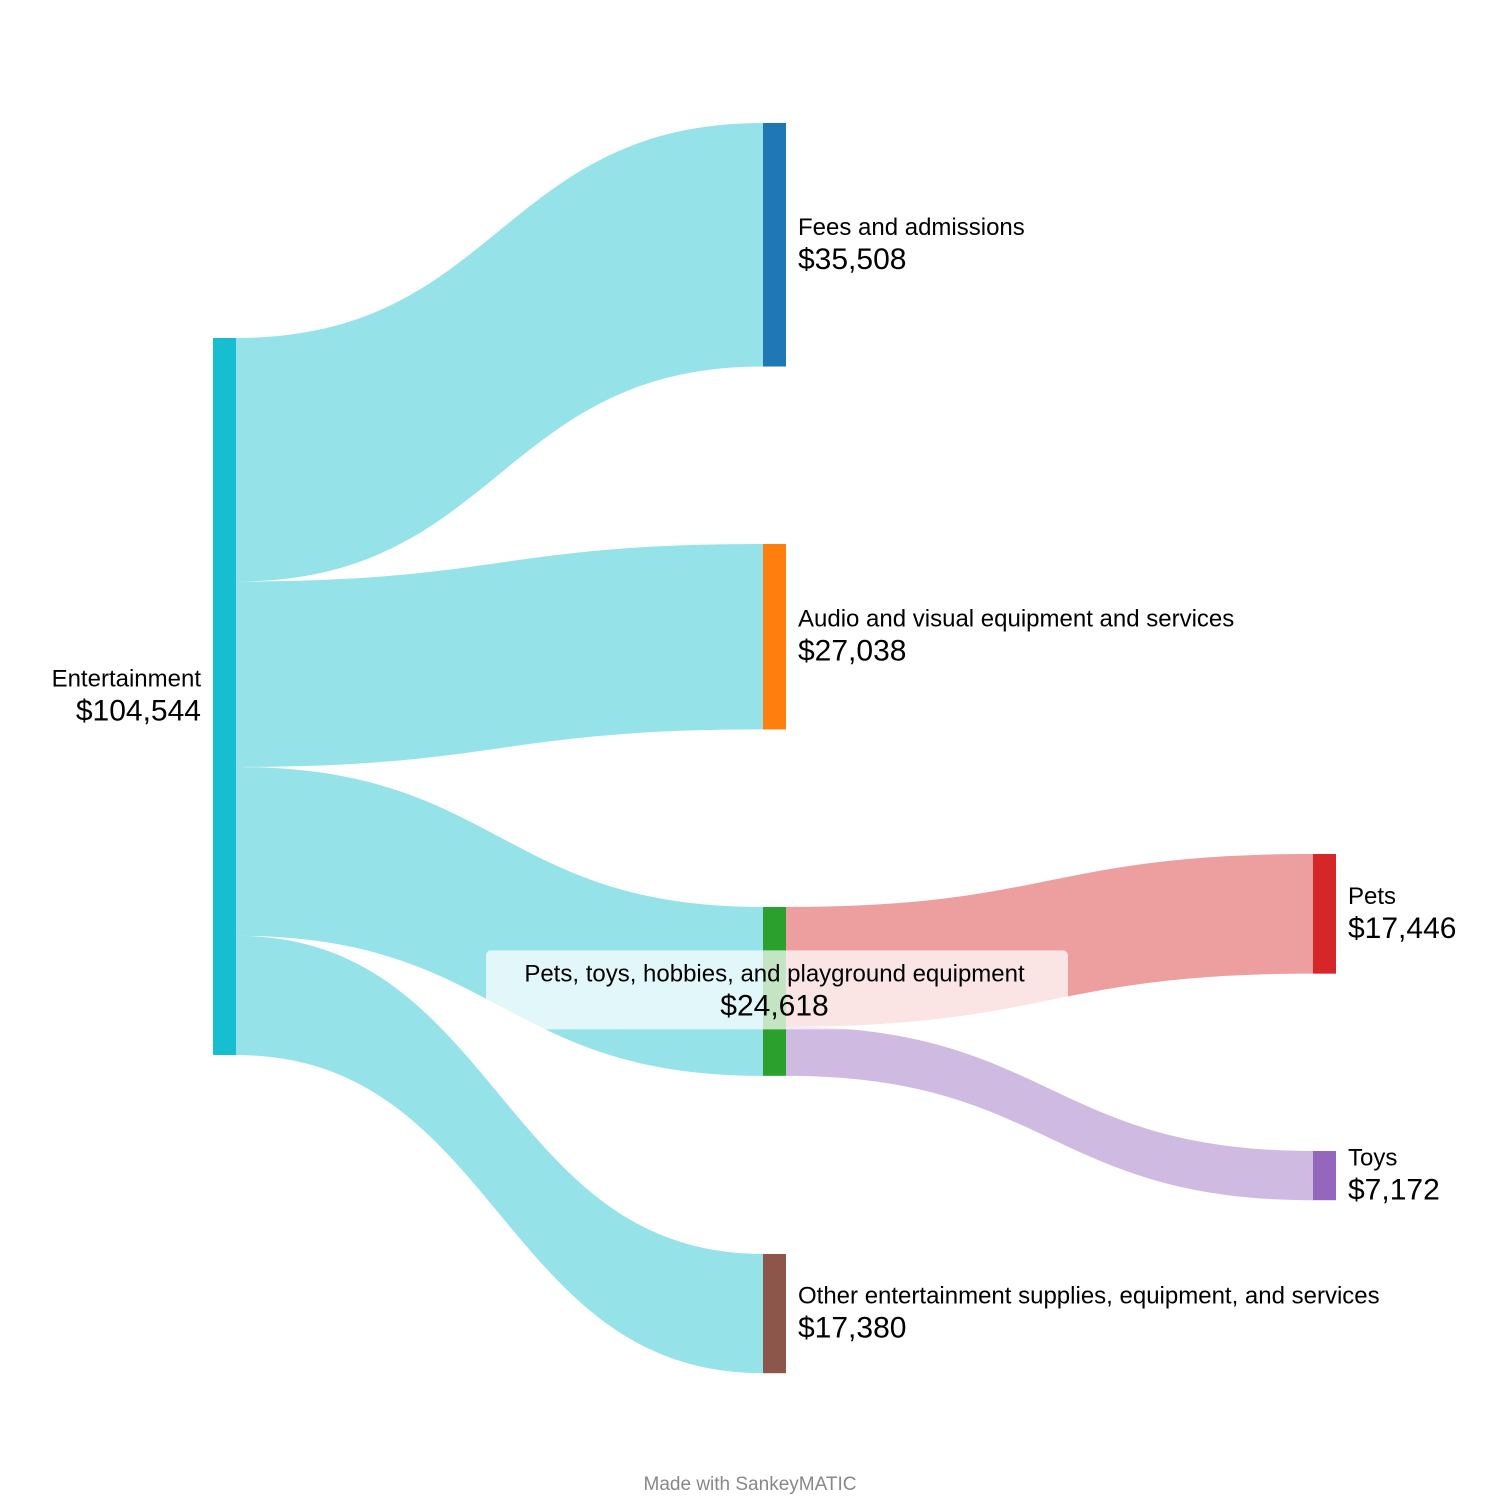 Image resolution: width=1500 pixels, height=1500 pixels. What do you see at coordinates (1049, 1113) in the screenshot?
I see `link-pets_toys-to-toys` at bounding box center [1049, 1113].